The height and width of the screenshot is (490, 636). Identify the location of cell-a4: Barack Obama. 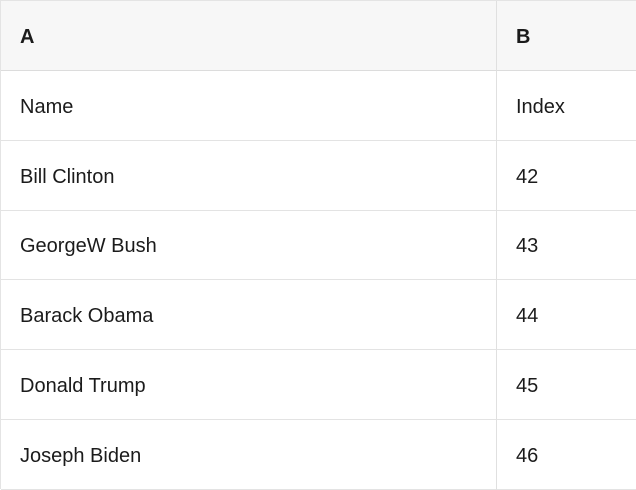
(249, 315).